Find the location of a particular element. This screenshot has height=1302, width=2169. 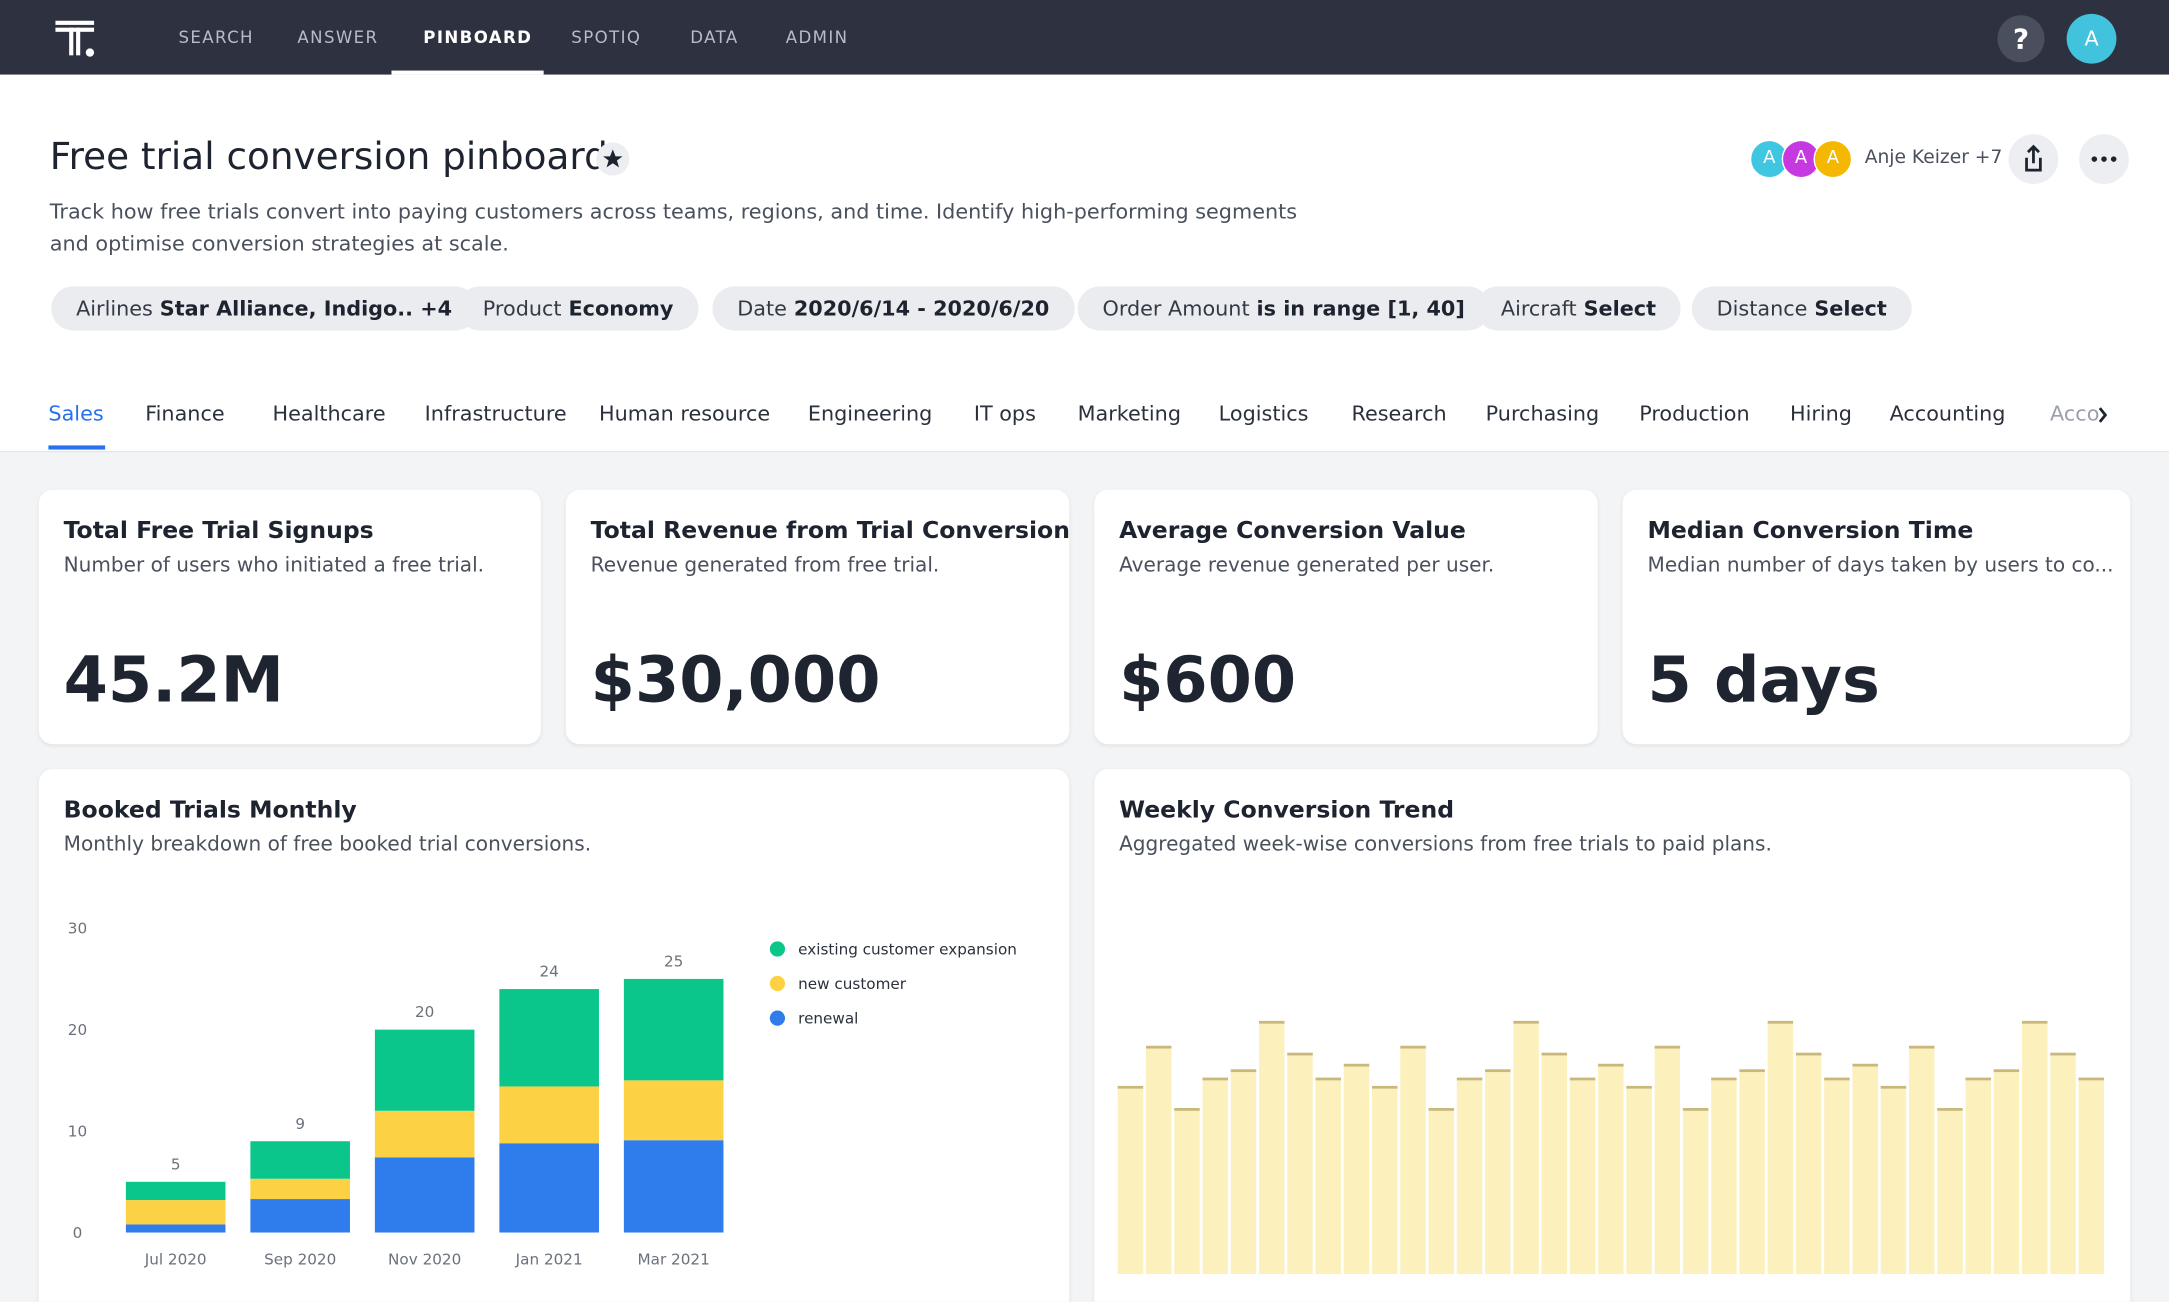

nav-item: DATA is located at coordinates (714, 37).